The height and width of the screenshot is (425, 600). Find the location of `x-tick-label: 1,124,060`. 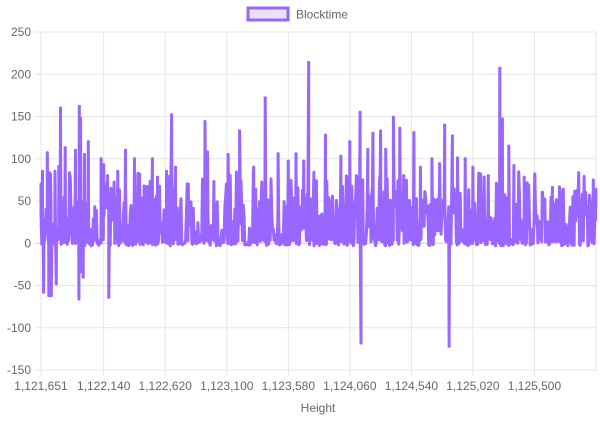

x-tick-label: 1,124,060 is located at coordinates (350, 386).